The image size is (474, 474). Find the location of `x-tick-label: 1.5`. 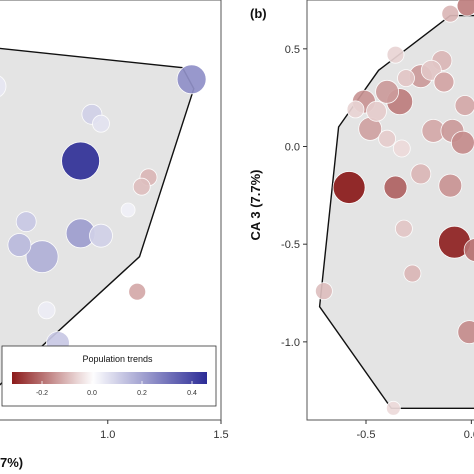

x-tick-label: 1.5 is located at coordinates (220, 435).